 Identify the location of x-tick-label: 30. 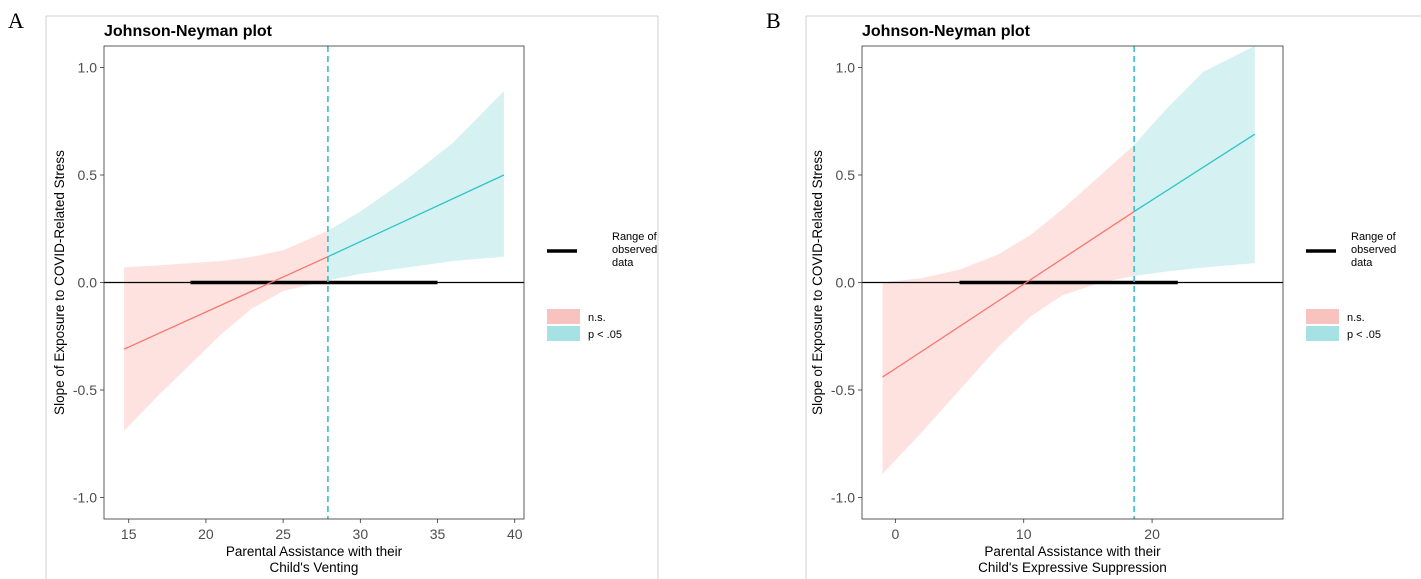
(361, 534).